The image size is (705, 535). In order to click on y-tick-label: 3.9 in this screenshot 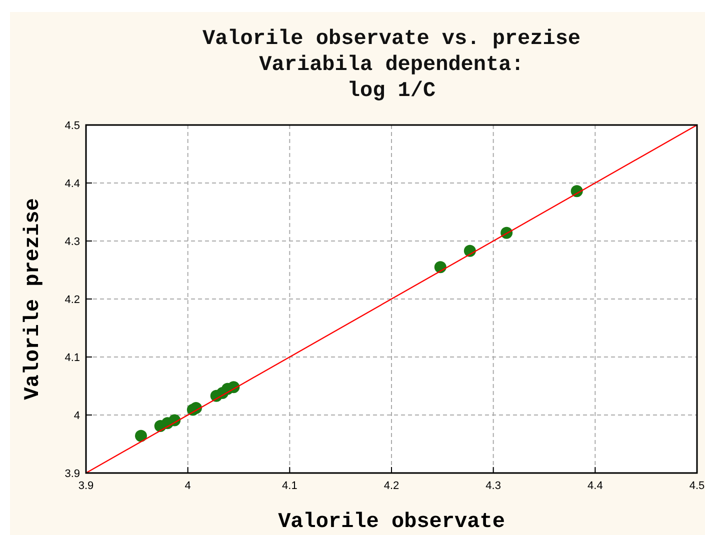, I will do `click(72, 474)`.